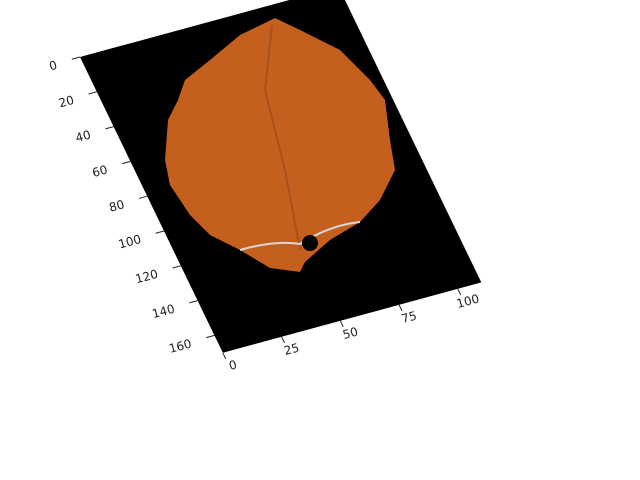 The height and width of the screenshot is (480, 640). I want to click on y-tick-label: 0, so click(53, 66).